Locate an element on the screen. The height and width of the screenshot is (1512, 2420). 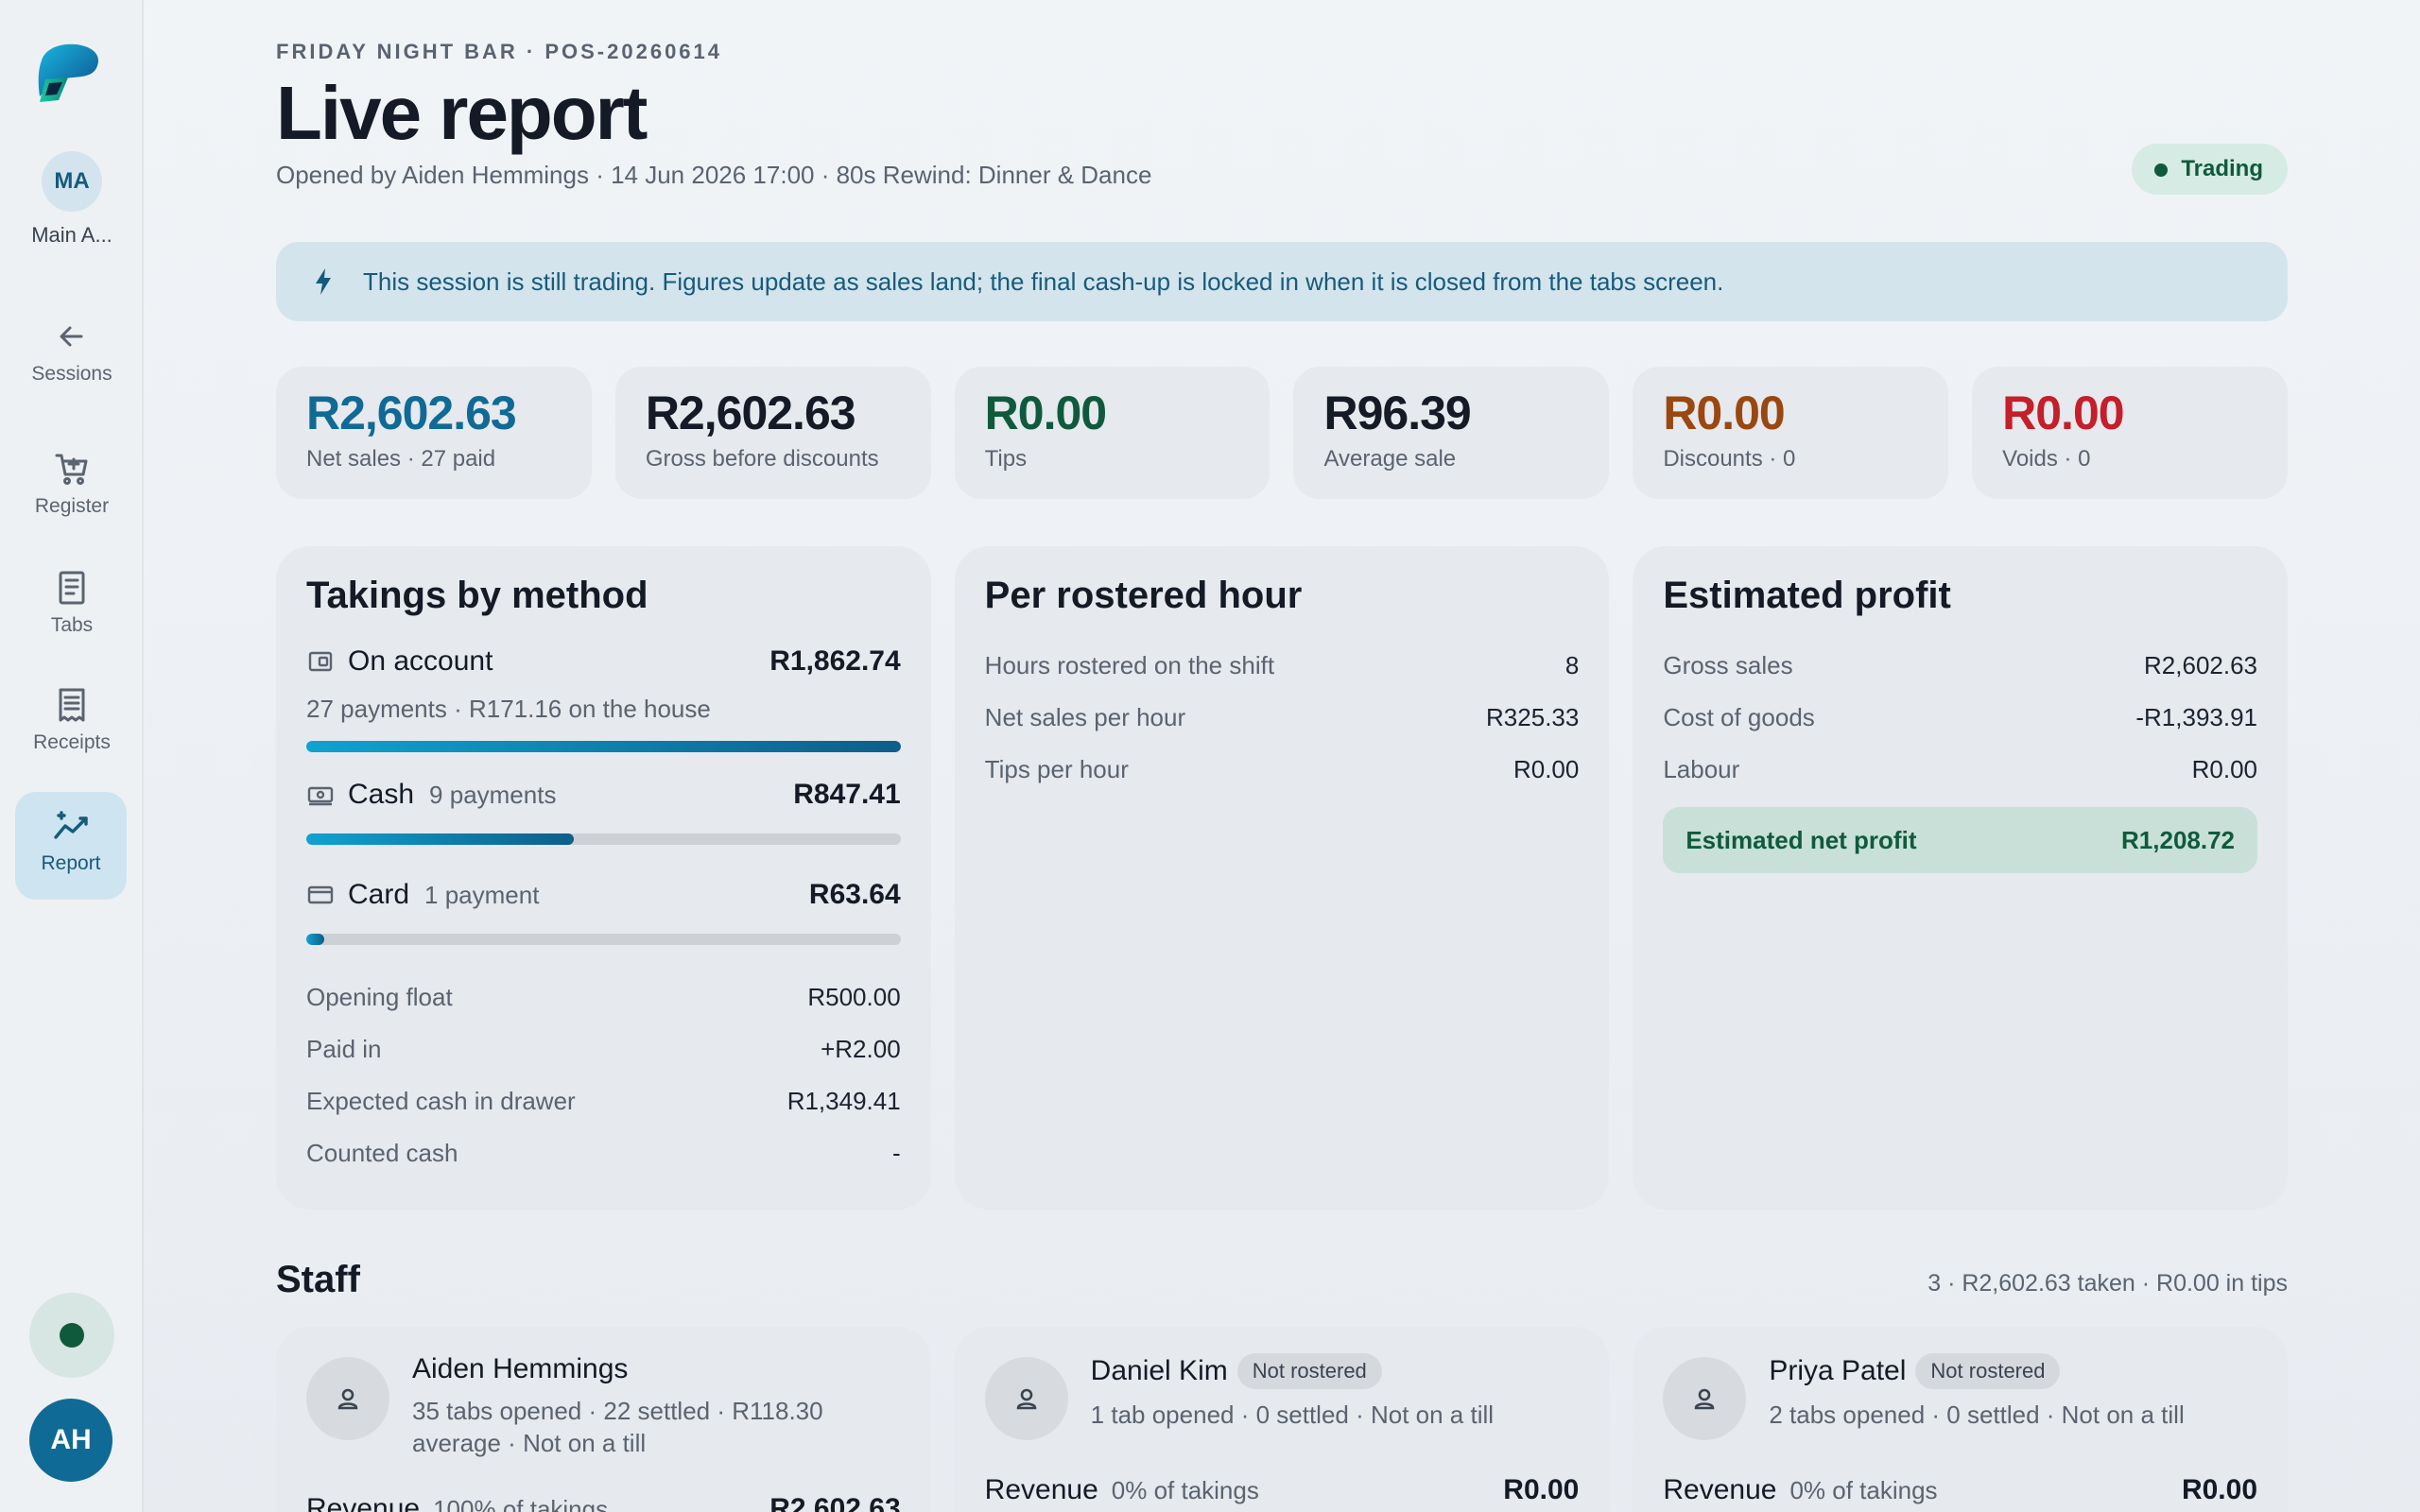
status-badge: Trading is located at coordinates (2210, 169).